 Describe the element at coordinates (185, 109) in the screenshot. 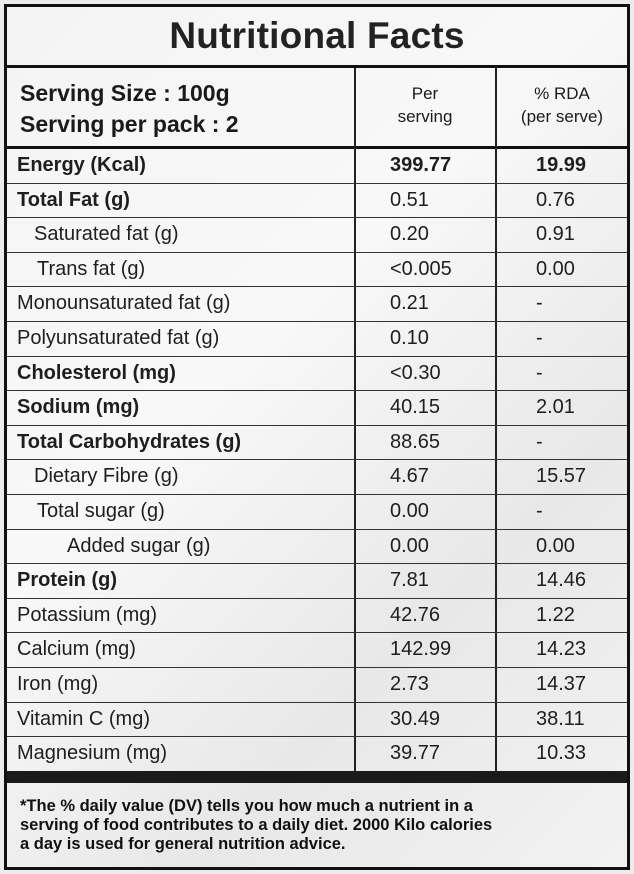

I see `serving-info: Serving Size : 100g Serving per pack : 2` at that location.